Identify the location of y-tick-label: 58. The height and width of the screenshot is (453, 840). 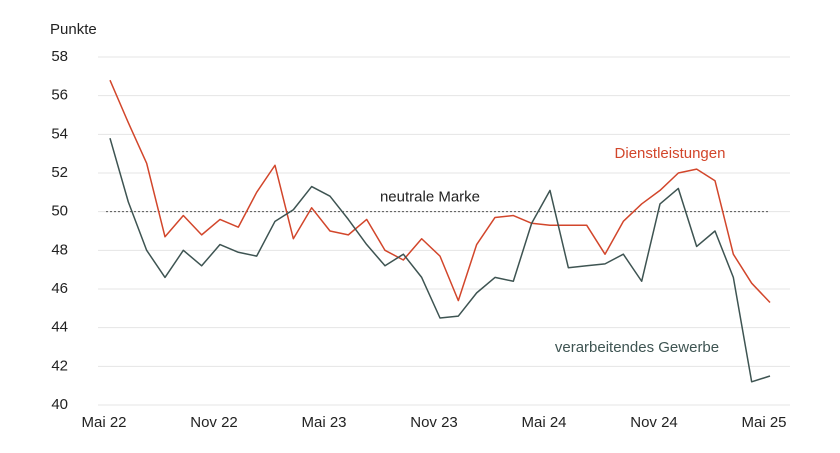
(59, 56).